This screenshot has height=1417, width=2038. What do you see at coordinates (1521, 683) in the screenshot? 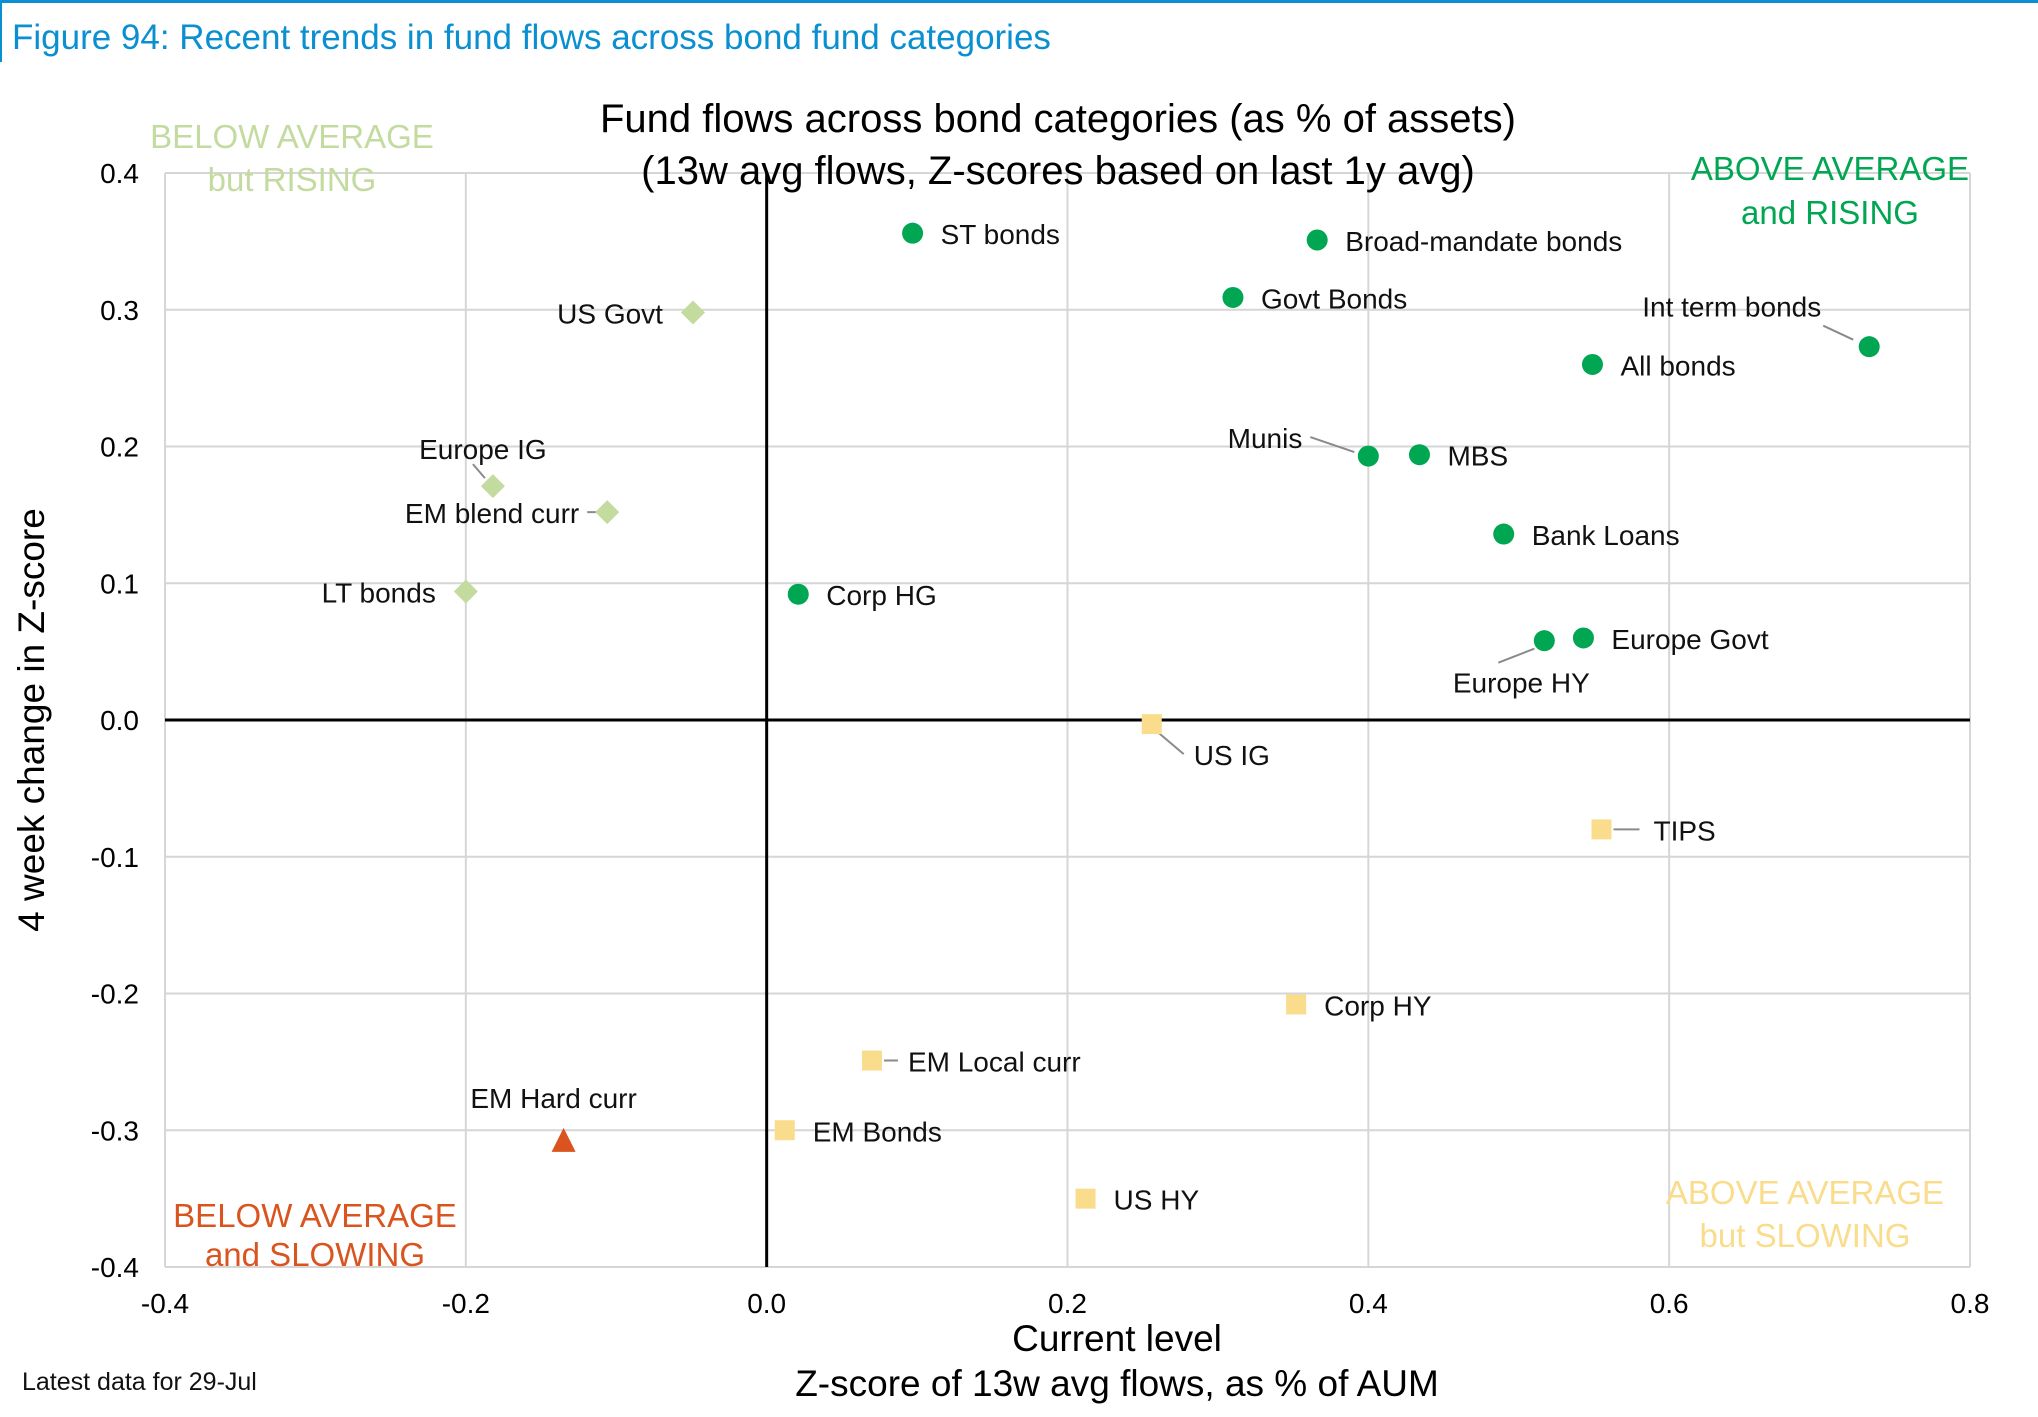
I see `label-europe-hy: Europe HY` at bounding box center [1521, 683].